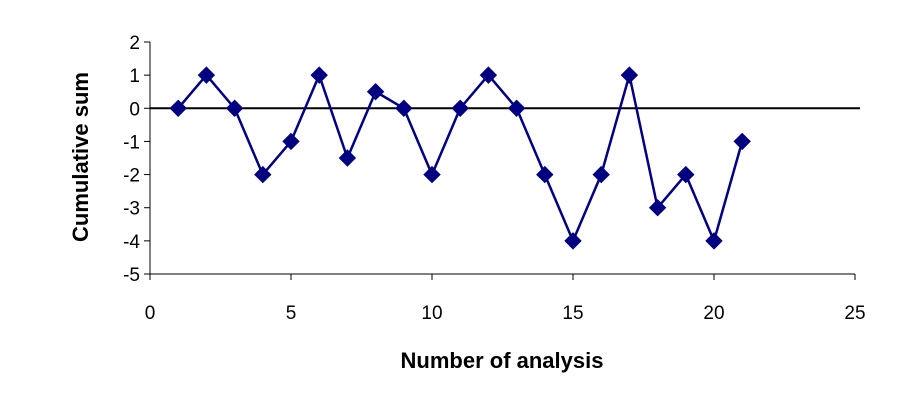 Image resolution: width=900 pixels, height=409 pixels. I want to click on x-tick-label: 10, so click(431, 313).